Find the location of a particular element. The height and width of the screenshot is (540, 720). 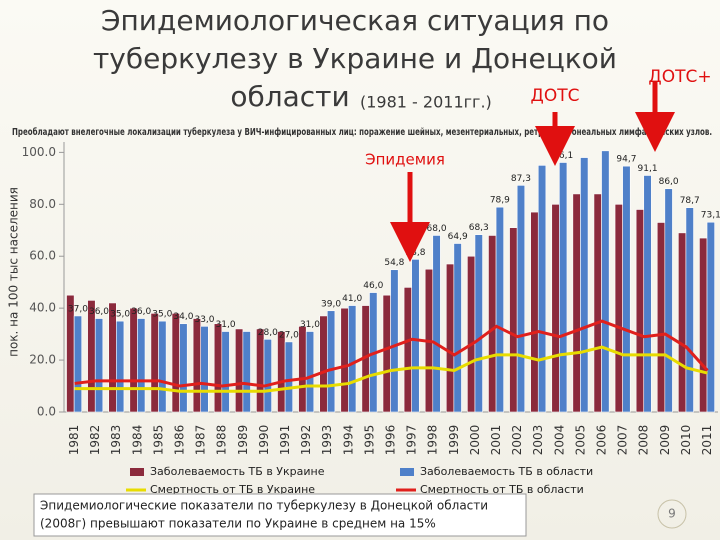

x-tick-label: 2000 is located at coordinates (475, 440).